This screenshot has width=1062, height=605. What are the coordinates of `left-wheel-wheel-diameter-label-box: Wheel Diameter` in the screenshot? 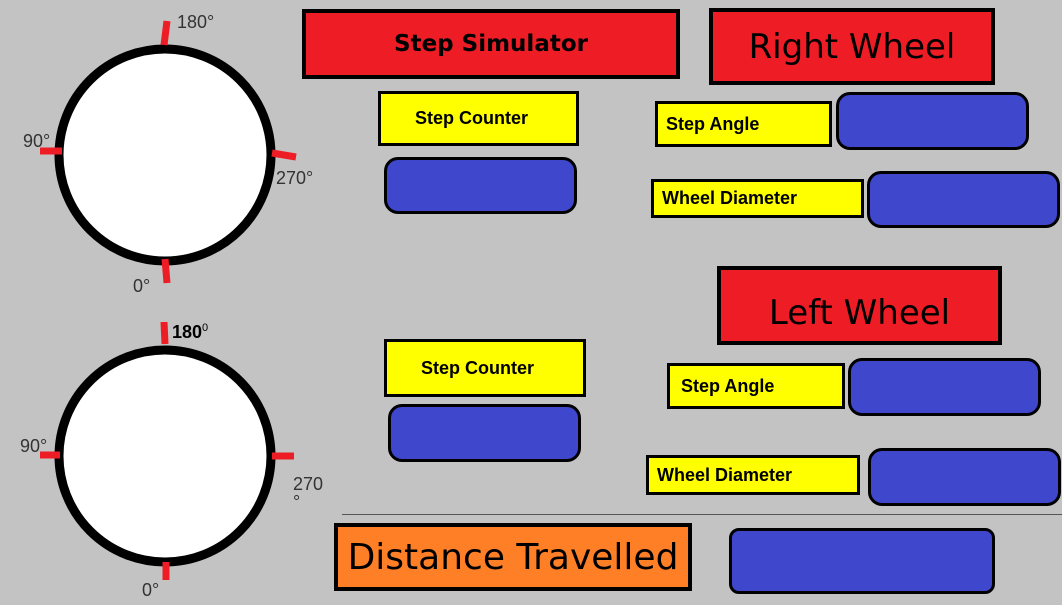 It's located at (753, 475).